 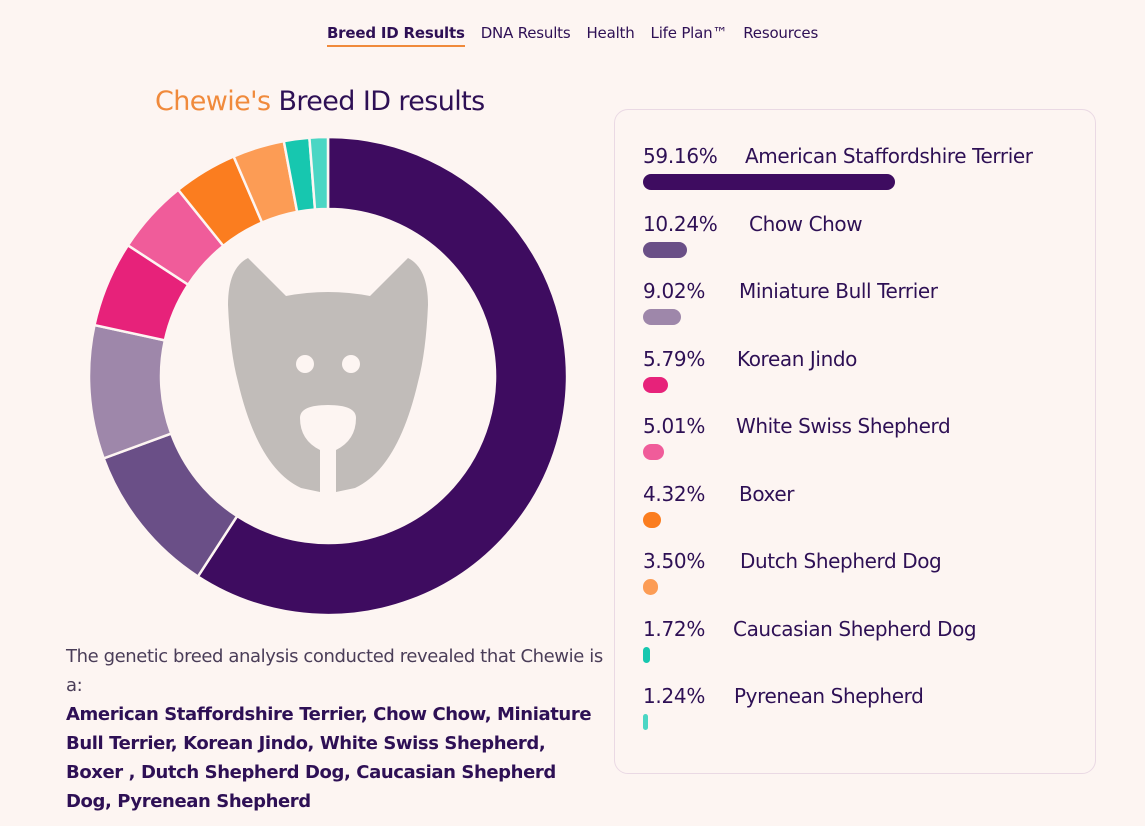 I want to click on page-title: Chewie's Breed ID results, so click(x=330, y=101).